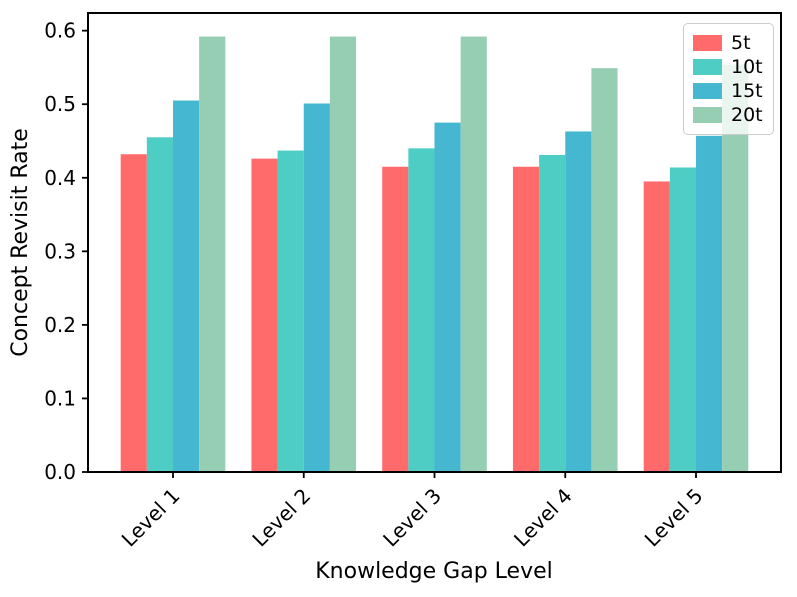  I want to click on bar-level-2-20t, so click(343, 254).